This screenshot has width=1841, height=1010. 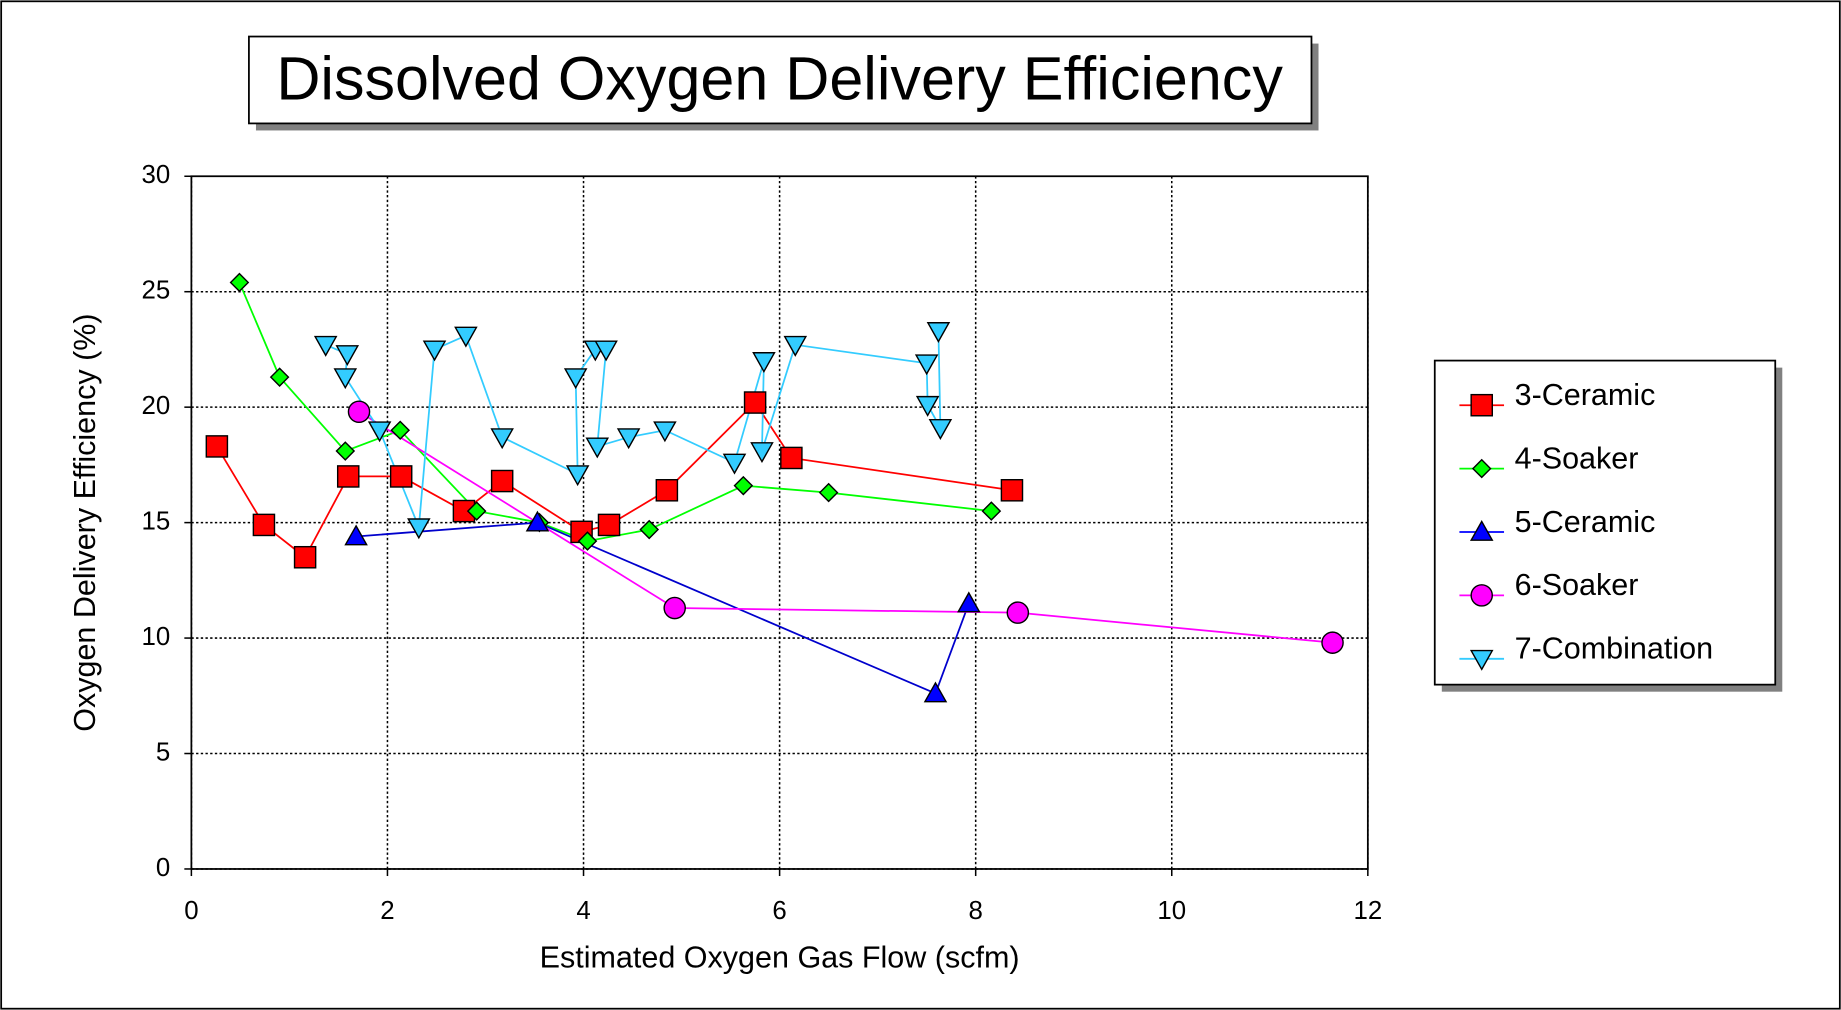 What do you see at coordinates (163, 868) in the screenshot?
I see `y-tick-label: 0` at bounding box center [163, 868].